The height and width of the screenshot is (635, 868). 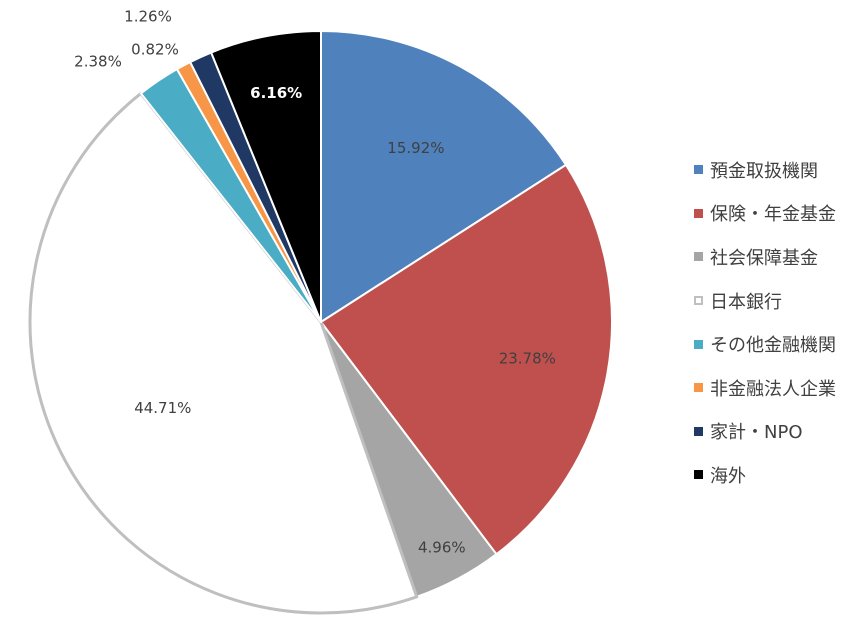 I want to click on pie-slice-deposit-institutions, so click(x=443, y=176).